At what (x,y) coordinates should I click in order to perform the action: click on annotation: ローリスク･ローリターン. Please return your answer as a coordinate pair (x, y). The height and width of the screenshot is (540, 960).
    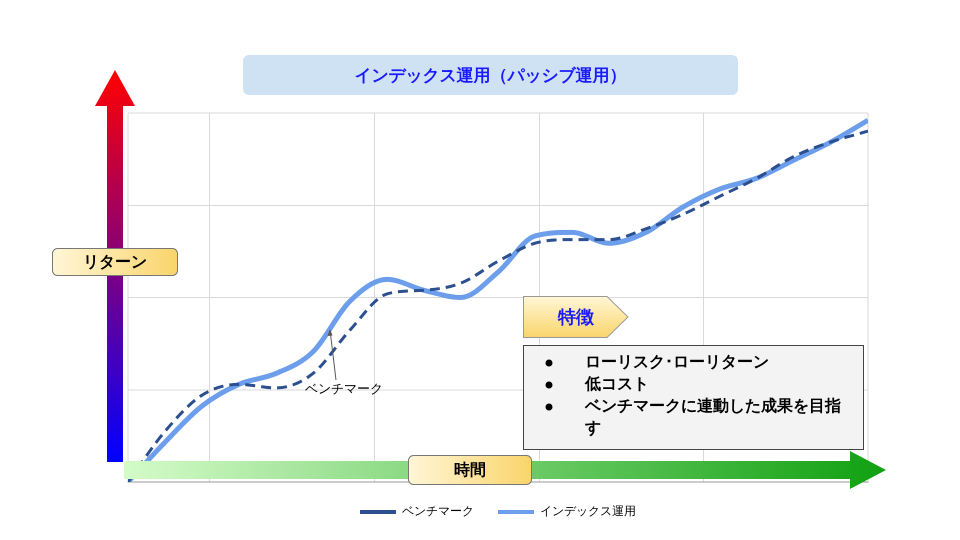
    Looking at the image, I should click on (677, 362).